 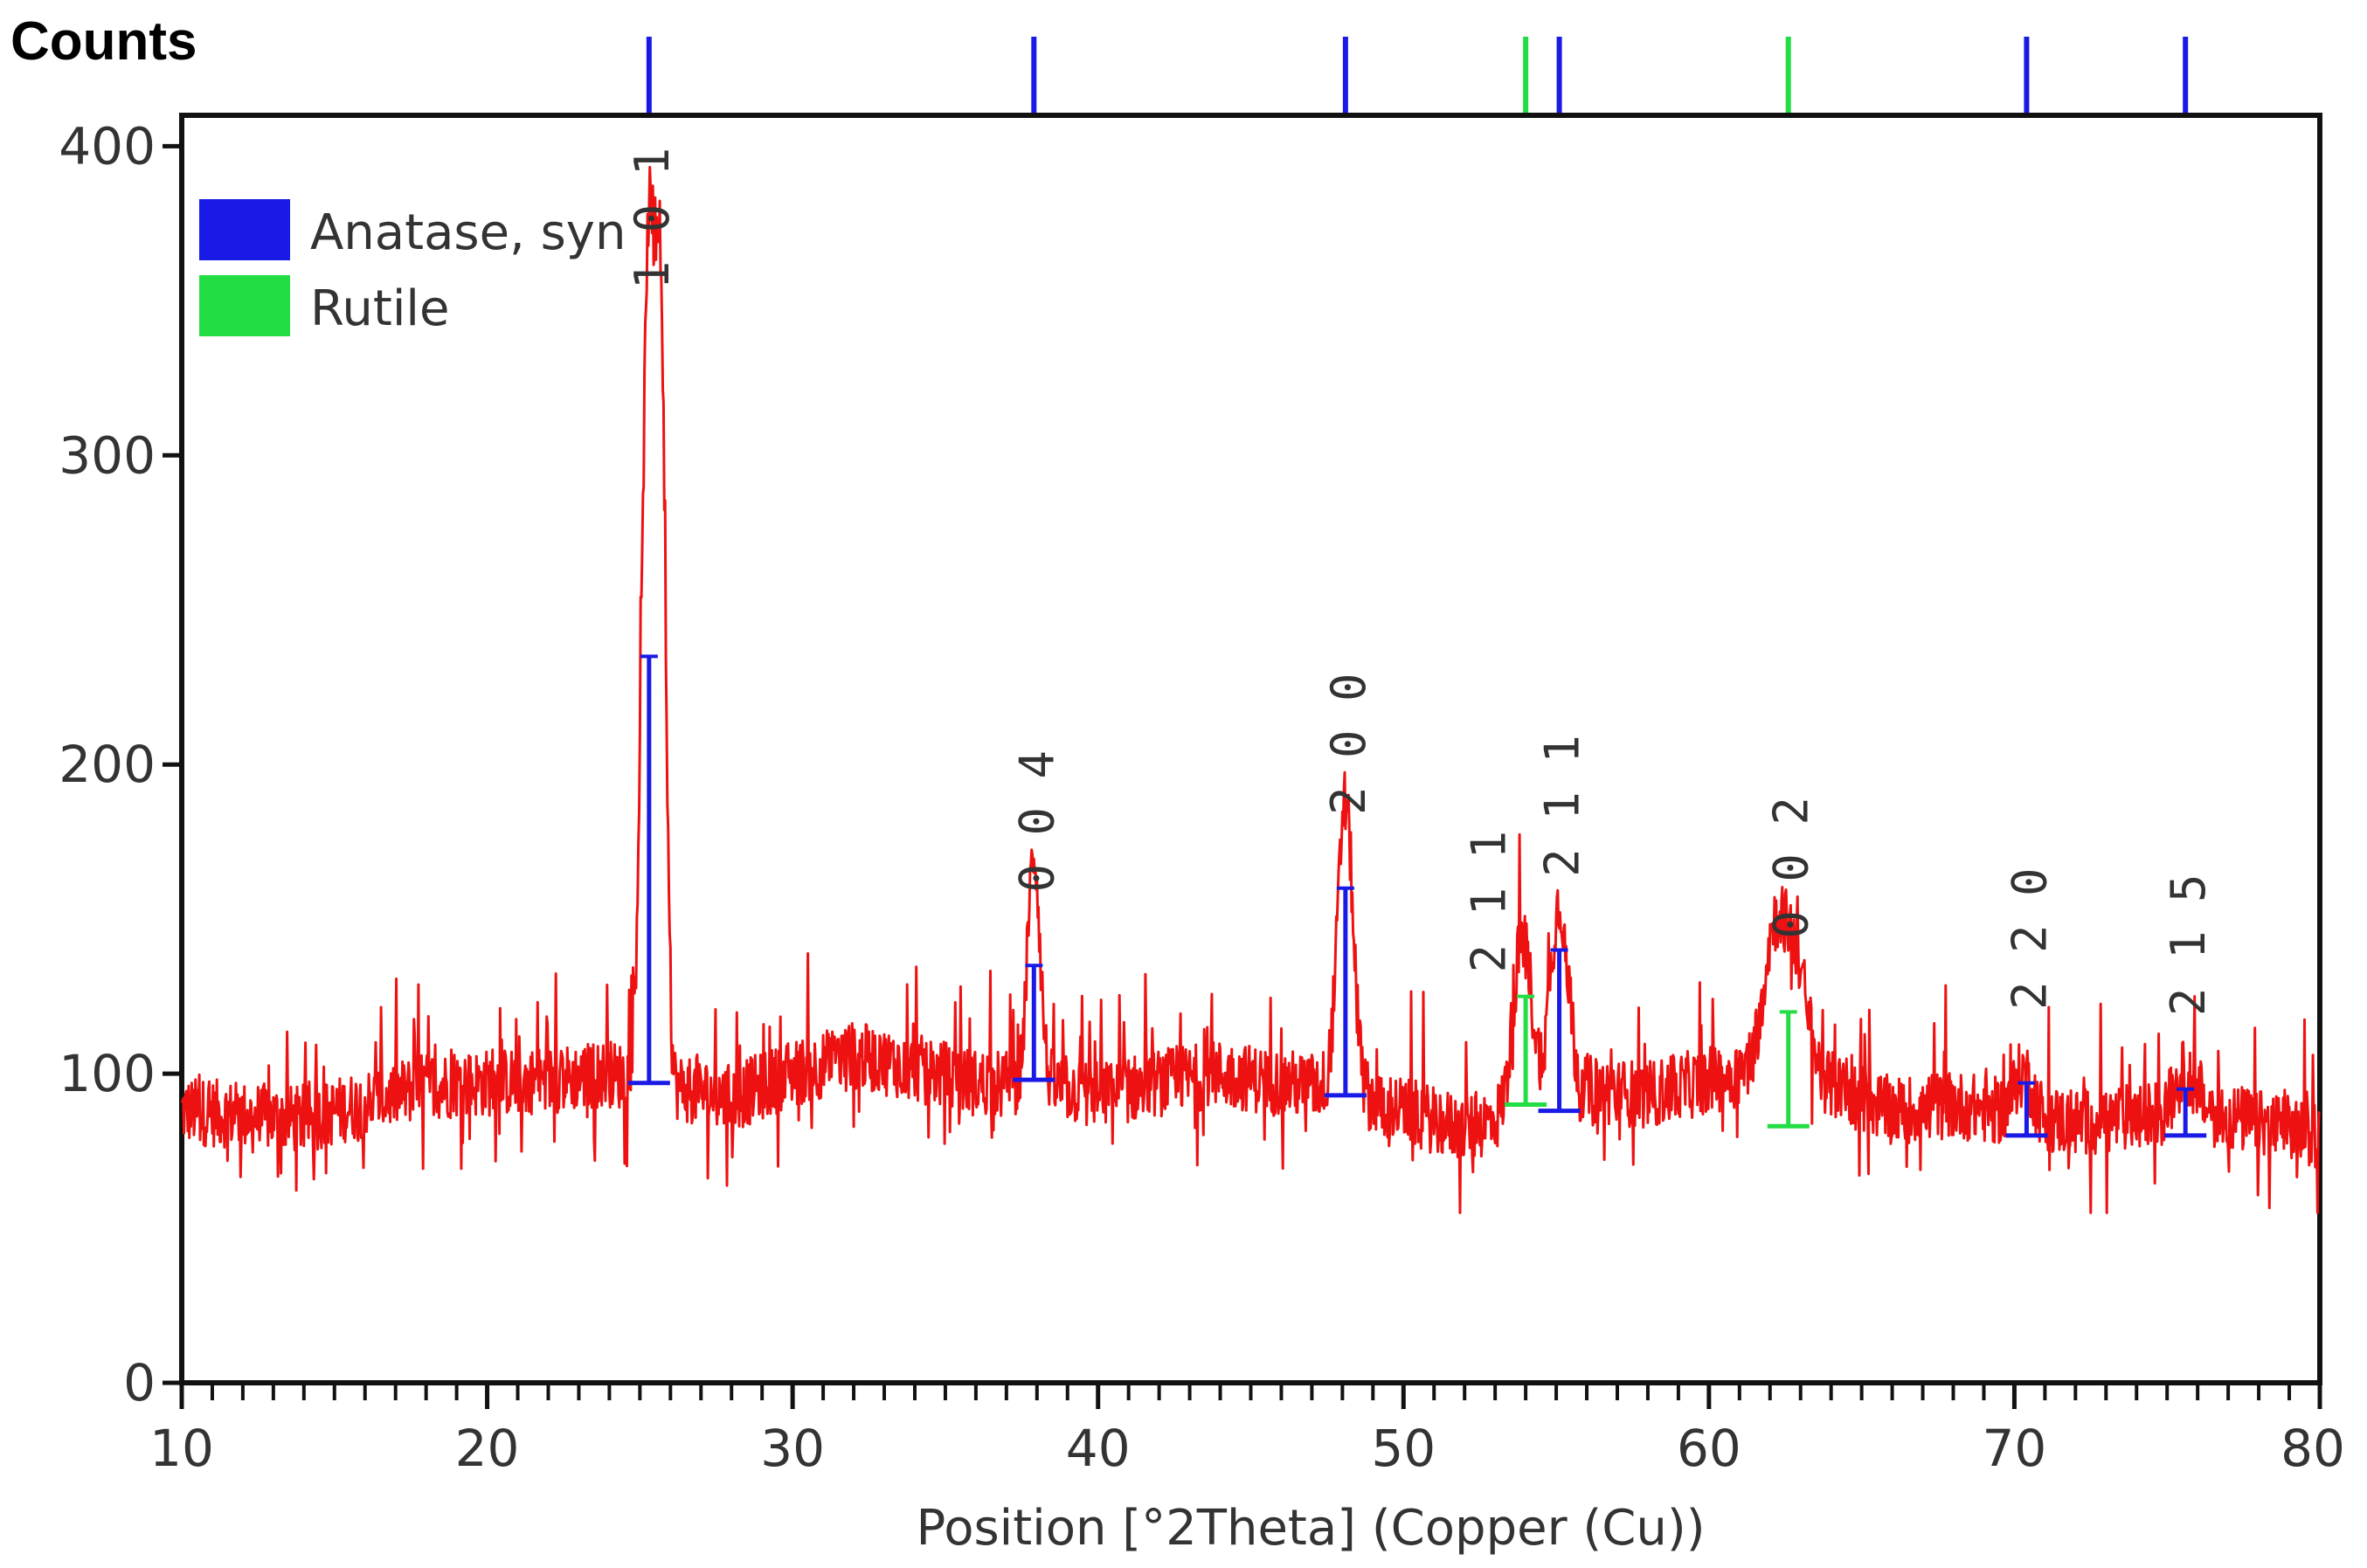 What do you see at coordinates (1417, 76) in the screenshot?
I see `reference-marks-top` at bounding box center [1417, 76].